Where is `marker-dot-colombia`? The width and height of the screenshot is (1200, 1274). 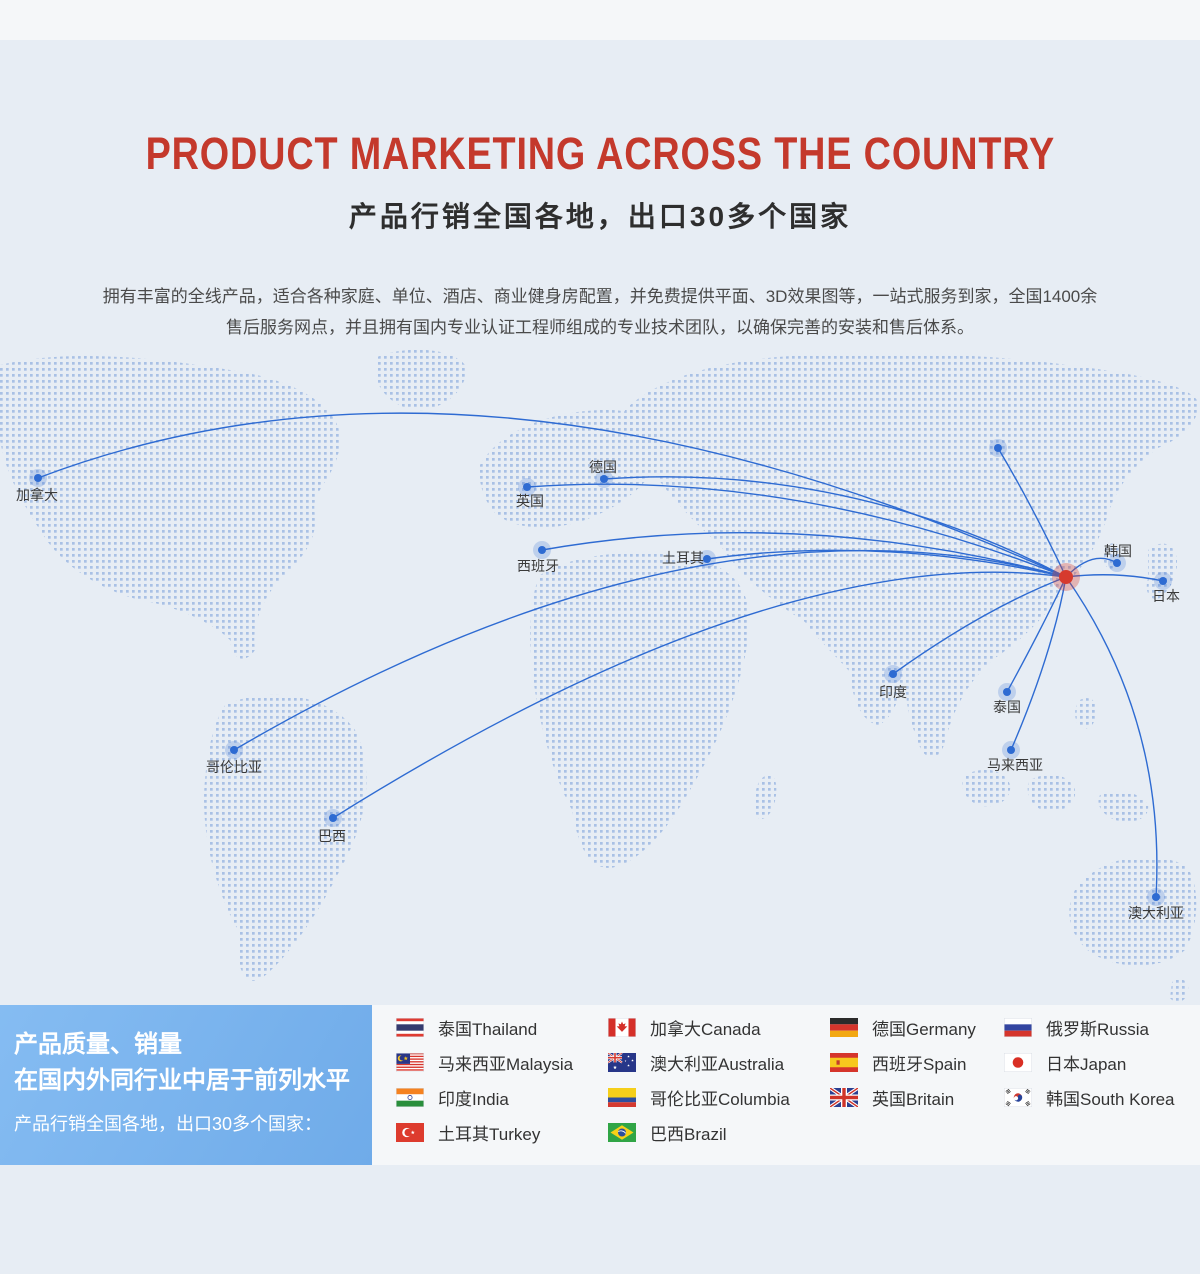 marker-dot-colombia is located at coordinates (234, 750).